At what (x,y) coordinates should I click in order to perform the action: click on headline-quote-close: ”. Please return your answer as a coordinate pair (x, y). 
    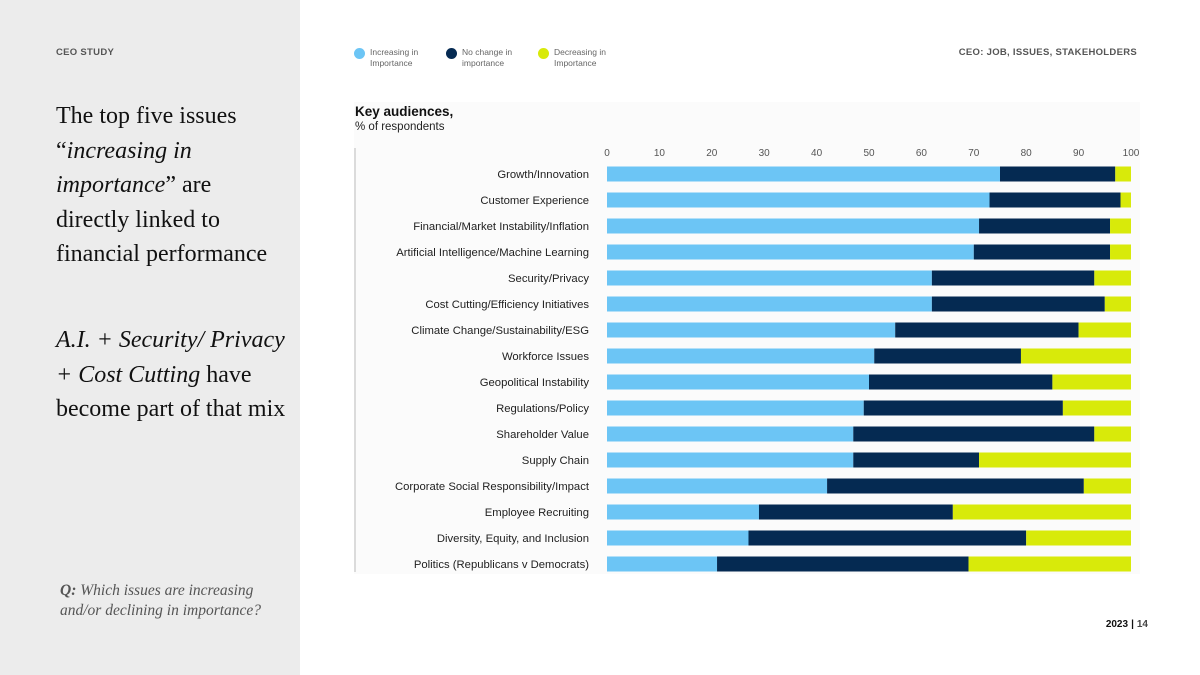
    Looking at the image, I should click on (170, 185).